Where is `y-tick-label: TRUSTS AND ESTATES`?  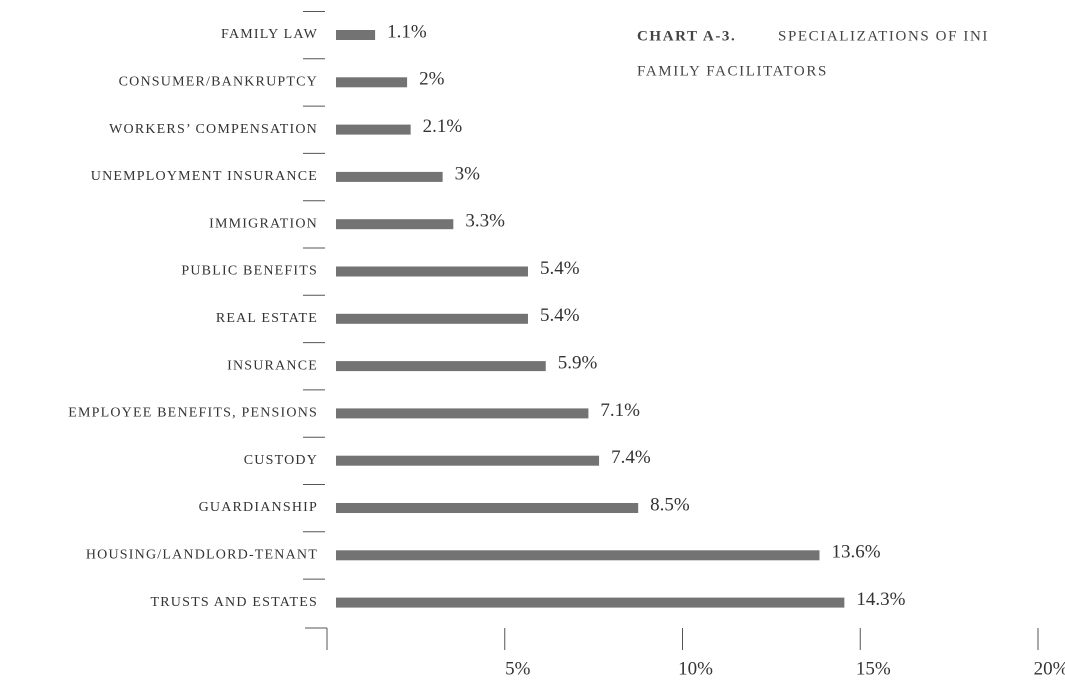
y-tick-label: TRUSTS AND ESTATES is located at coordinates (235, 602).